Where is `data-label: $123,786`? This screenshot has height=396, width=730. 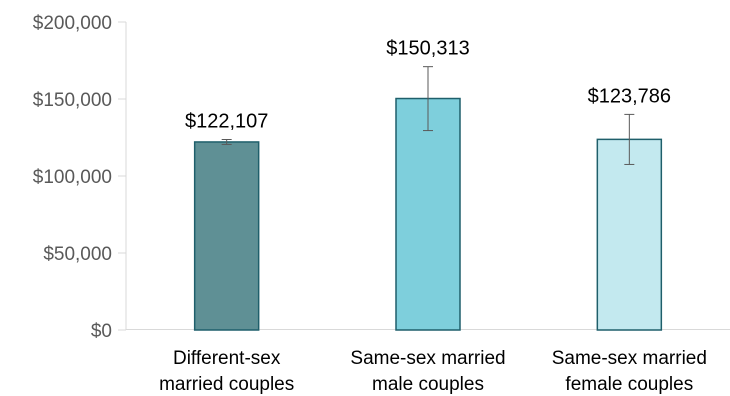
data-label: $123,786 is located at coordinates (629, 96).